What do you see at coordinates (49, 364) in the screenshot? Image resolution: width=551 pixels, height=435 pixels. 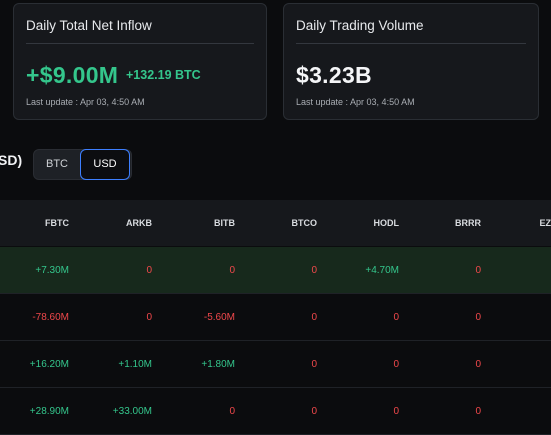 I see `table-cell: +16.20M` at bounding box center [49, 364].